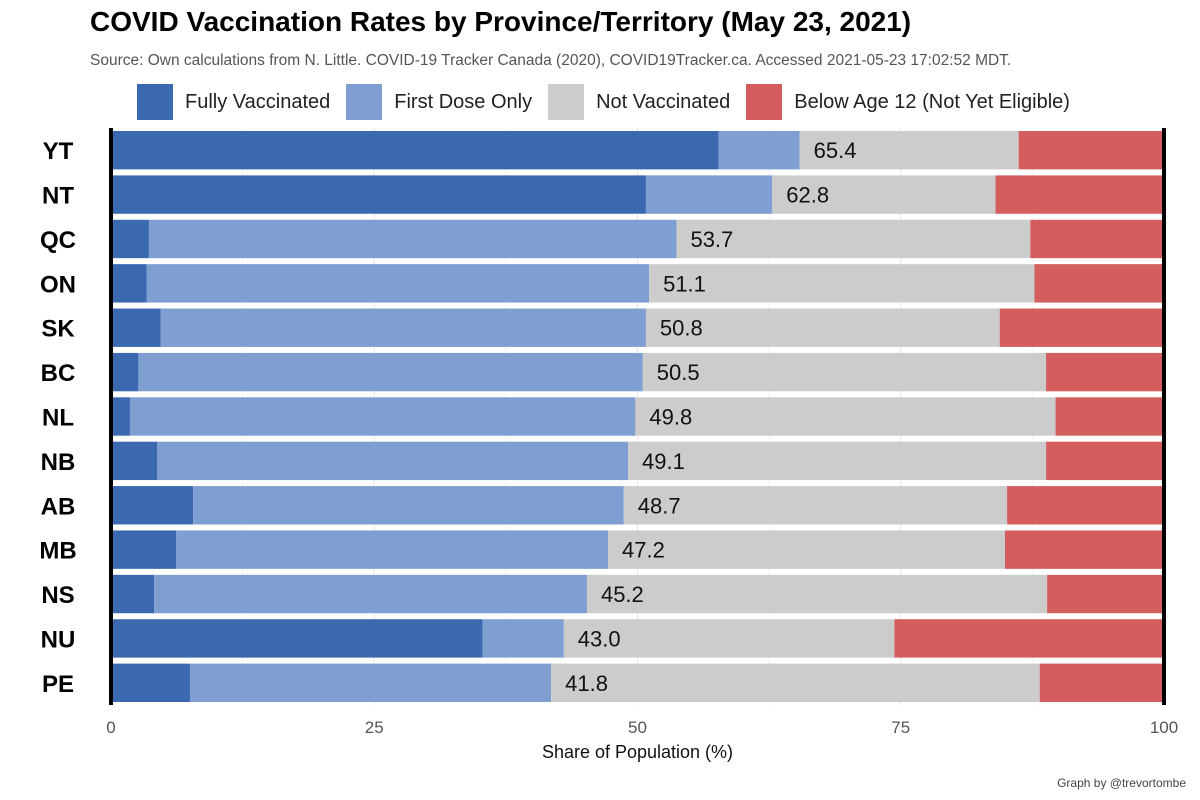 This screenshot has width=1200, height=800. I want to click on data-label: 43.0, so click(599, 638).